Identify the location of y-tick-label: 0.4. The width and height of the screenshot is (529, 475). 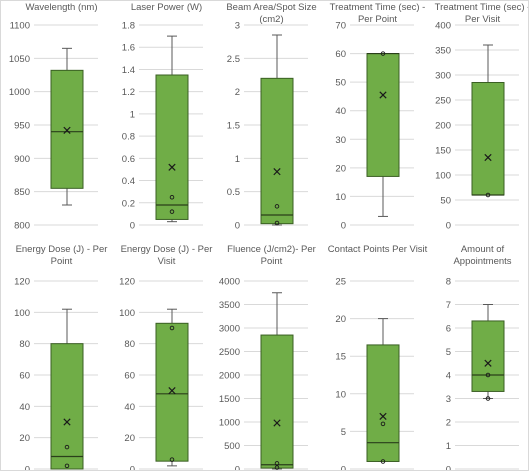
(128, 181).